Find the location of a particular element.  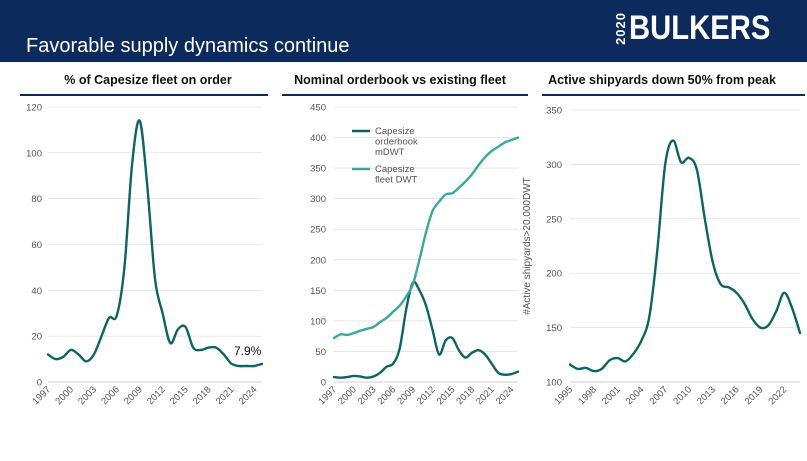

chart-3-xtick-label: 2001 is located at coordinates (611, 395).